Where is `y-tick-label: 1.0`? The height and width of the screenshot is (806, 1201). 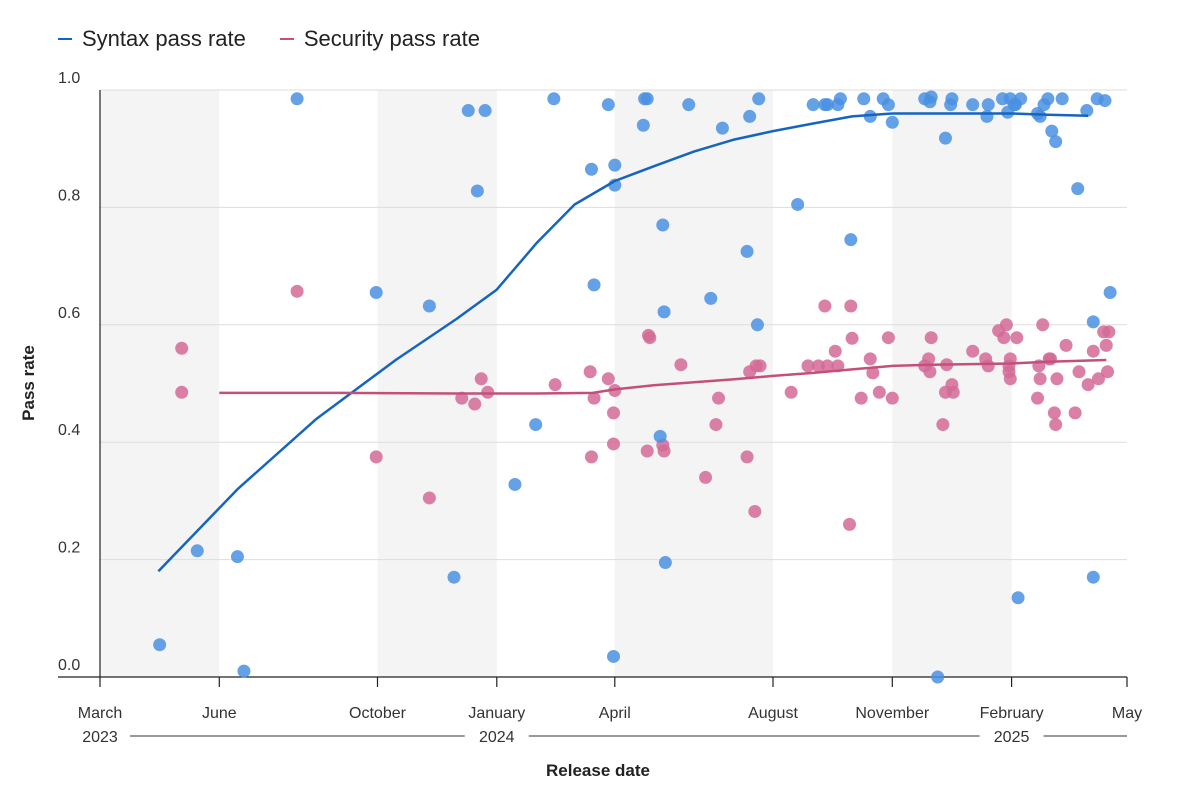 y-tick-label: 1.0 is located at coordinates (69, 78).